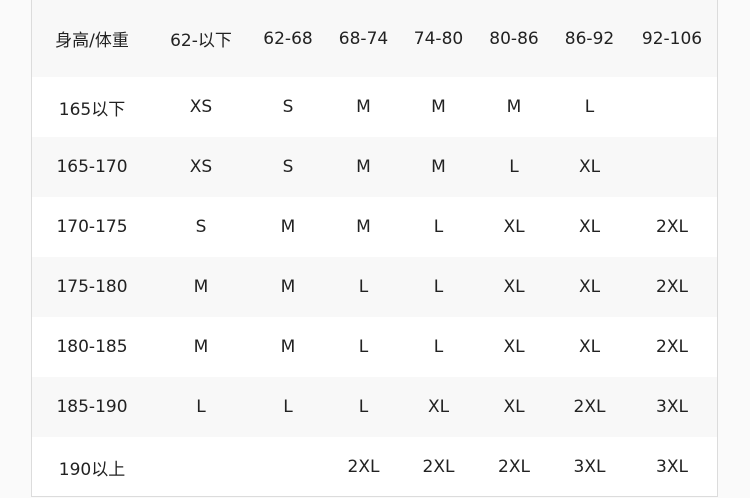 This screenshot has width=750, height=498. What do you see at coordinates (363, 38) in the screenshot?
I see `table-cell: 68-74` at bounding box center [363, 38].